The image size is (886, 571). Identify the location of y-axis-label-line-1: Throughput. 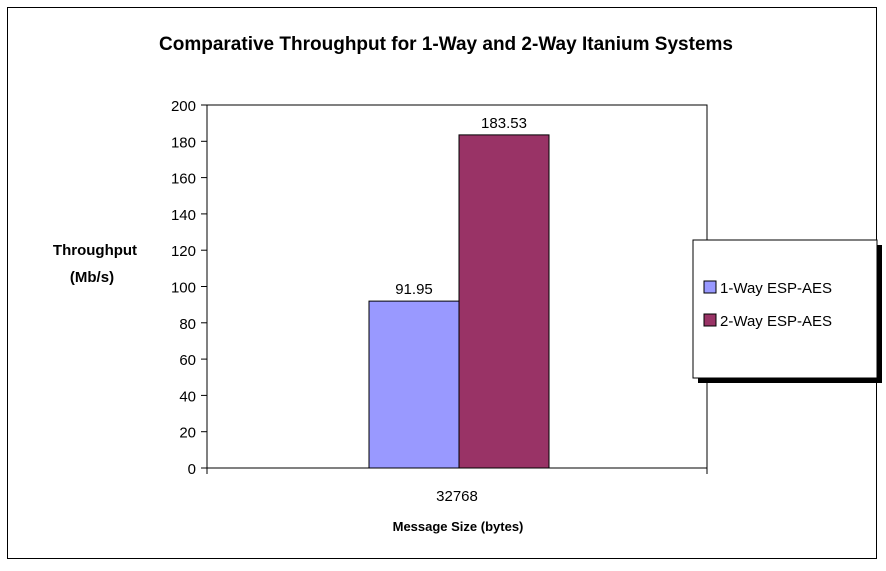
(95, 250).